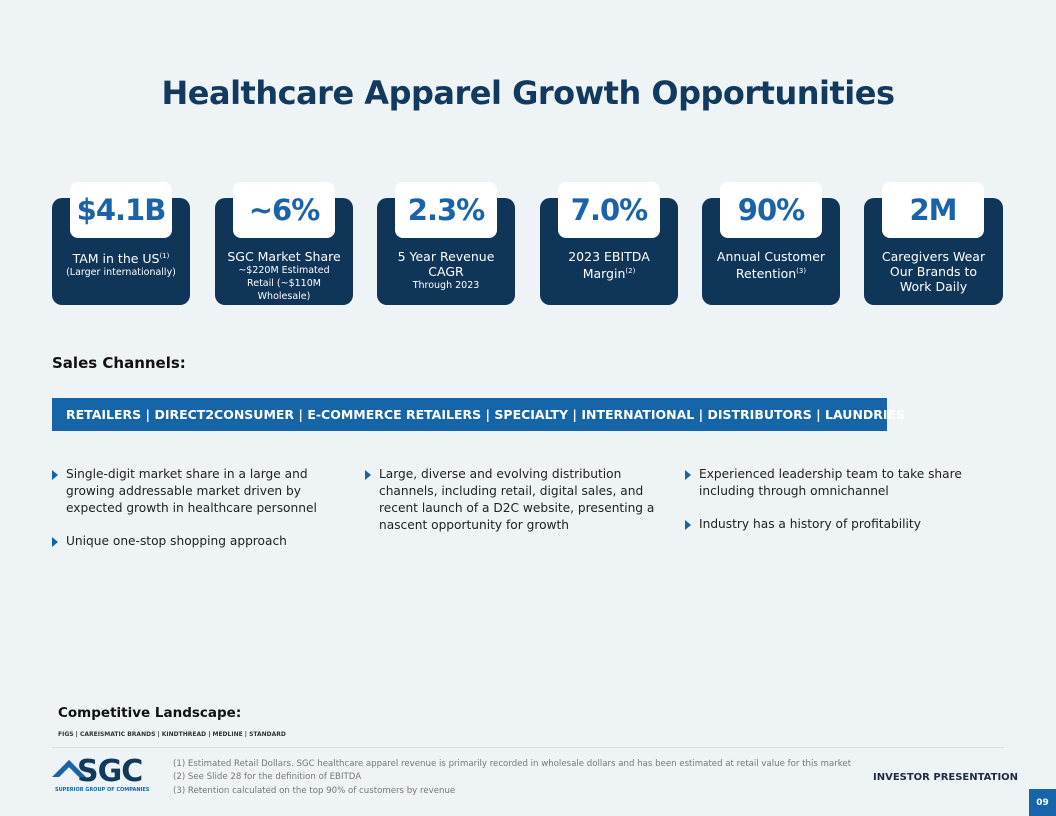 The width and height of the screenshot is (1056, 816). I want to click on stat-value: $4.1B, so click(121, 210).